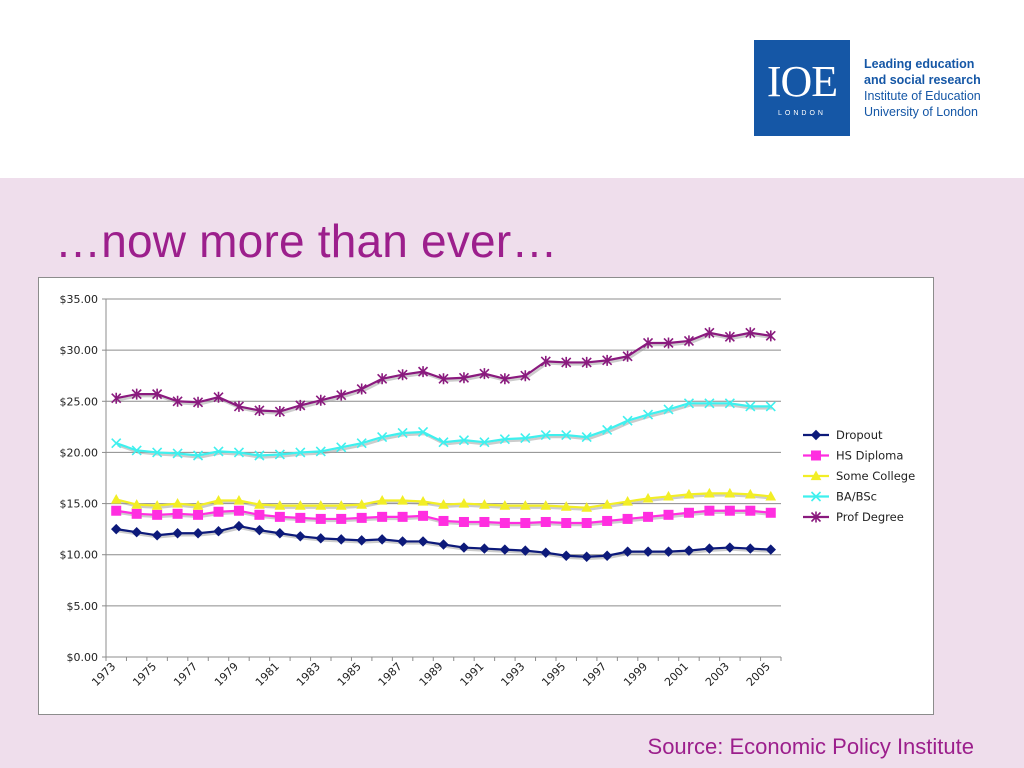 The width and height of the screenshot is (1024, 768). Describe the element at coordinates (185, 674) in the screenshot. I see `x-tick-label: 1977` at that location.